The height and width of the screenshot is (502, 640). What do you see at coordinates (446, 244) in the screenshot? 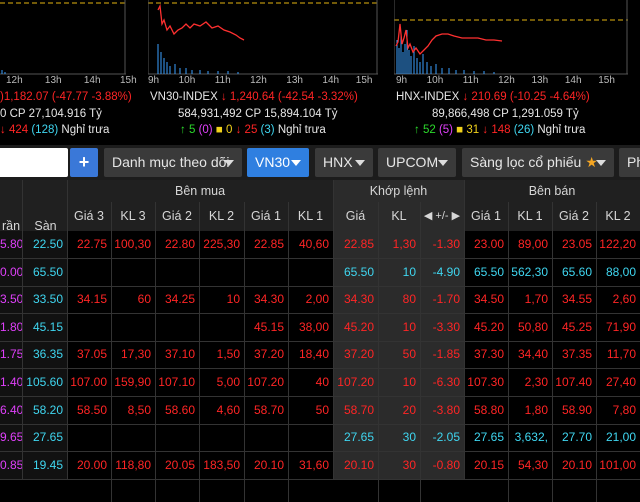
I see `match-change-cell: -1.30` at bounding box center [446, 244].